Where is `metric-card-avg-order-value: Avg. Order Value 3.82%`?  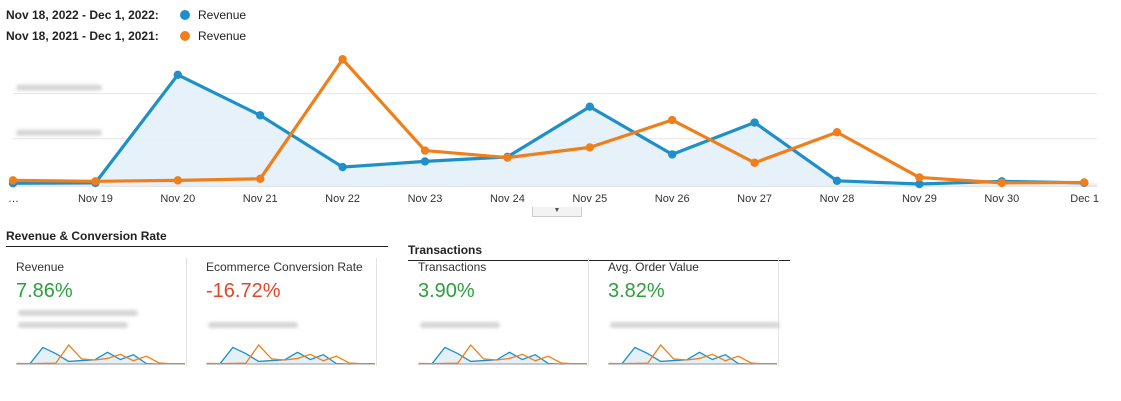
metric-card-avg-order-value: Avg. Order Value 3.82% is located at coordinates (689, 312).